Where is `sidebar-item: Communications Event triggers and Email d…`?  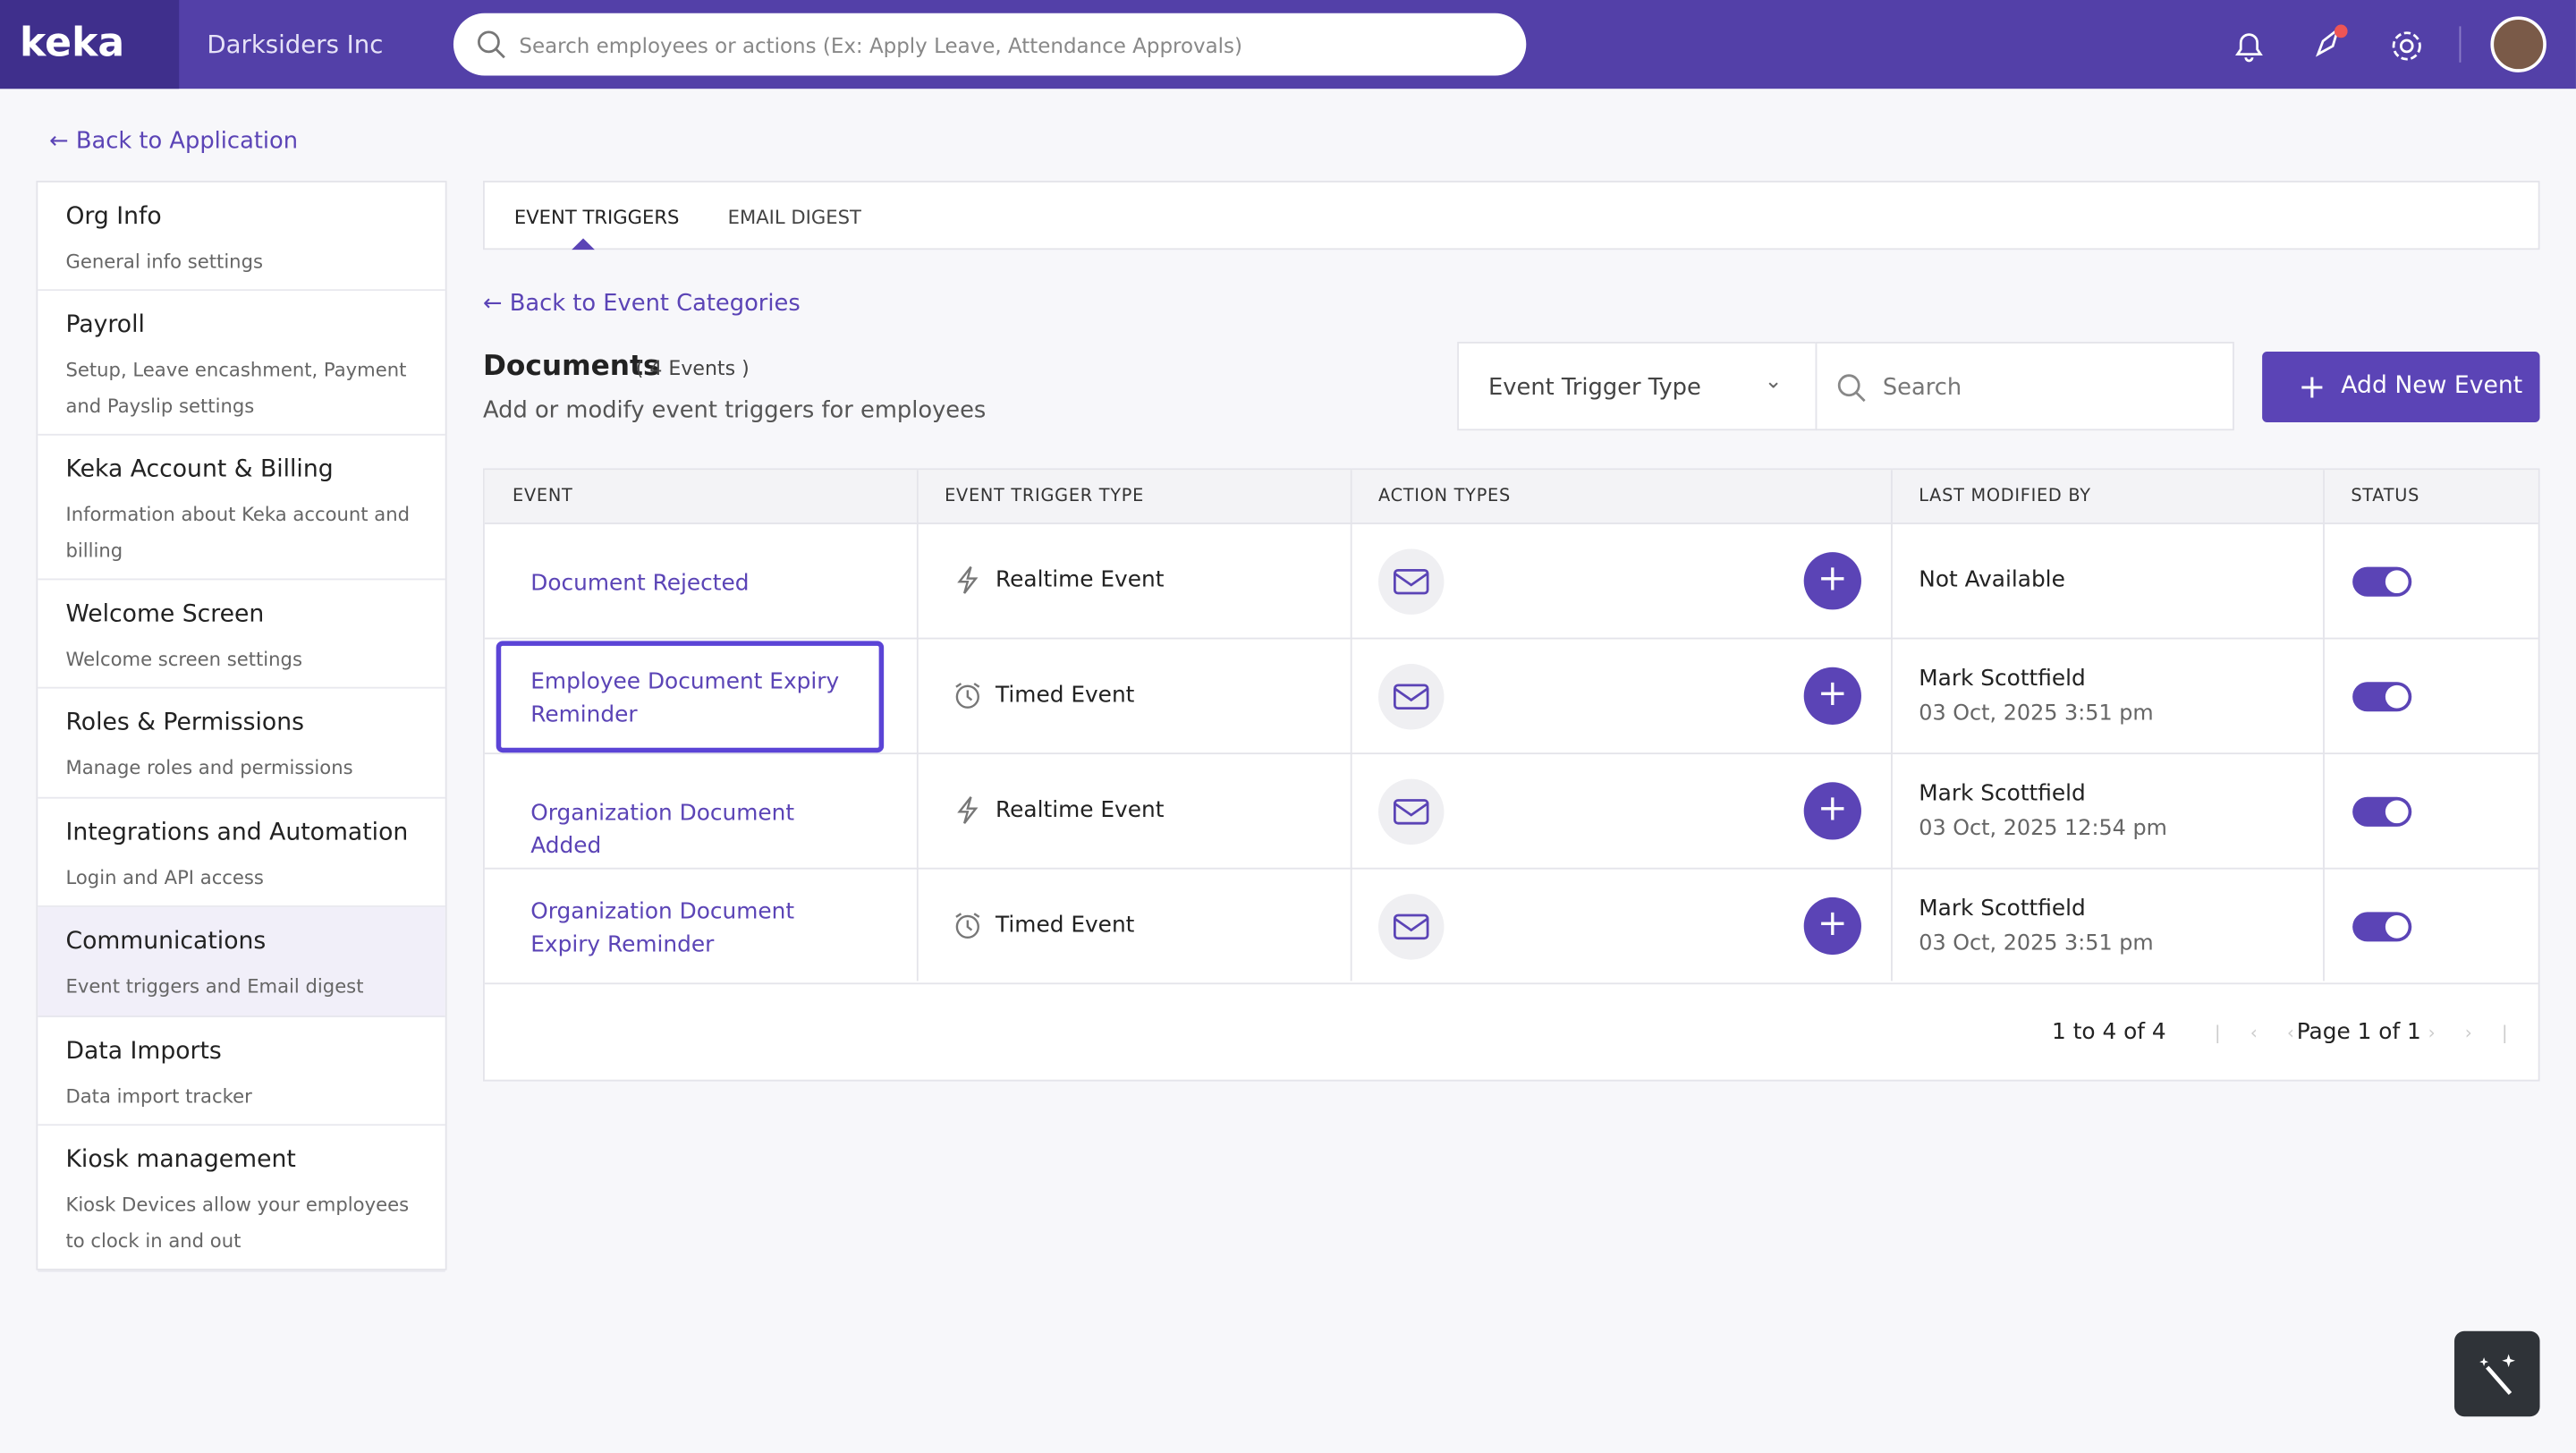 sidebar-item: Communications Event triggers and Email d… is located at coordinates (241, 962).